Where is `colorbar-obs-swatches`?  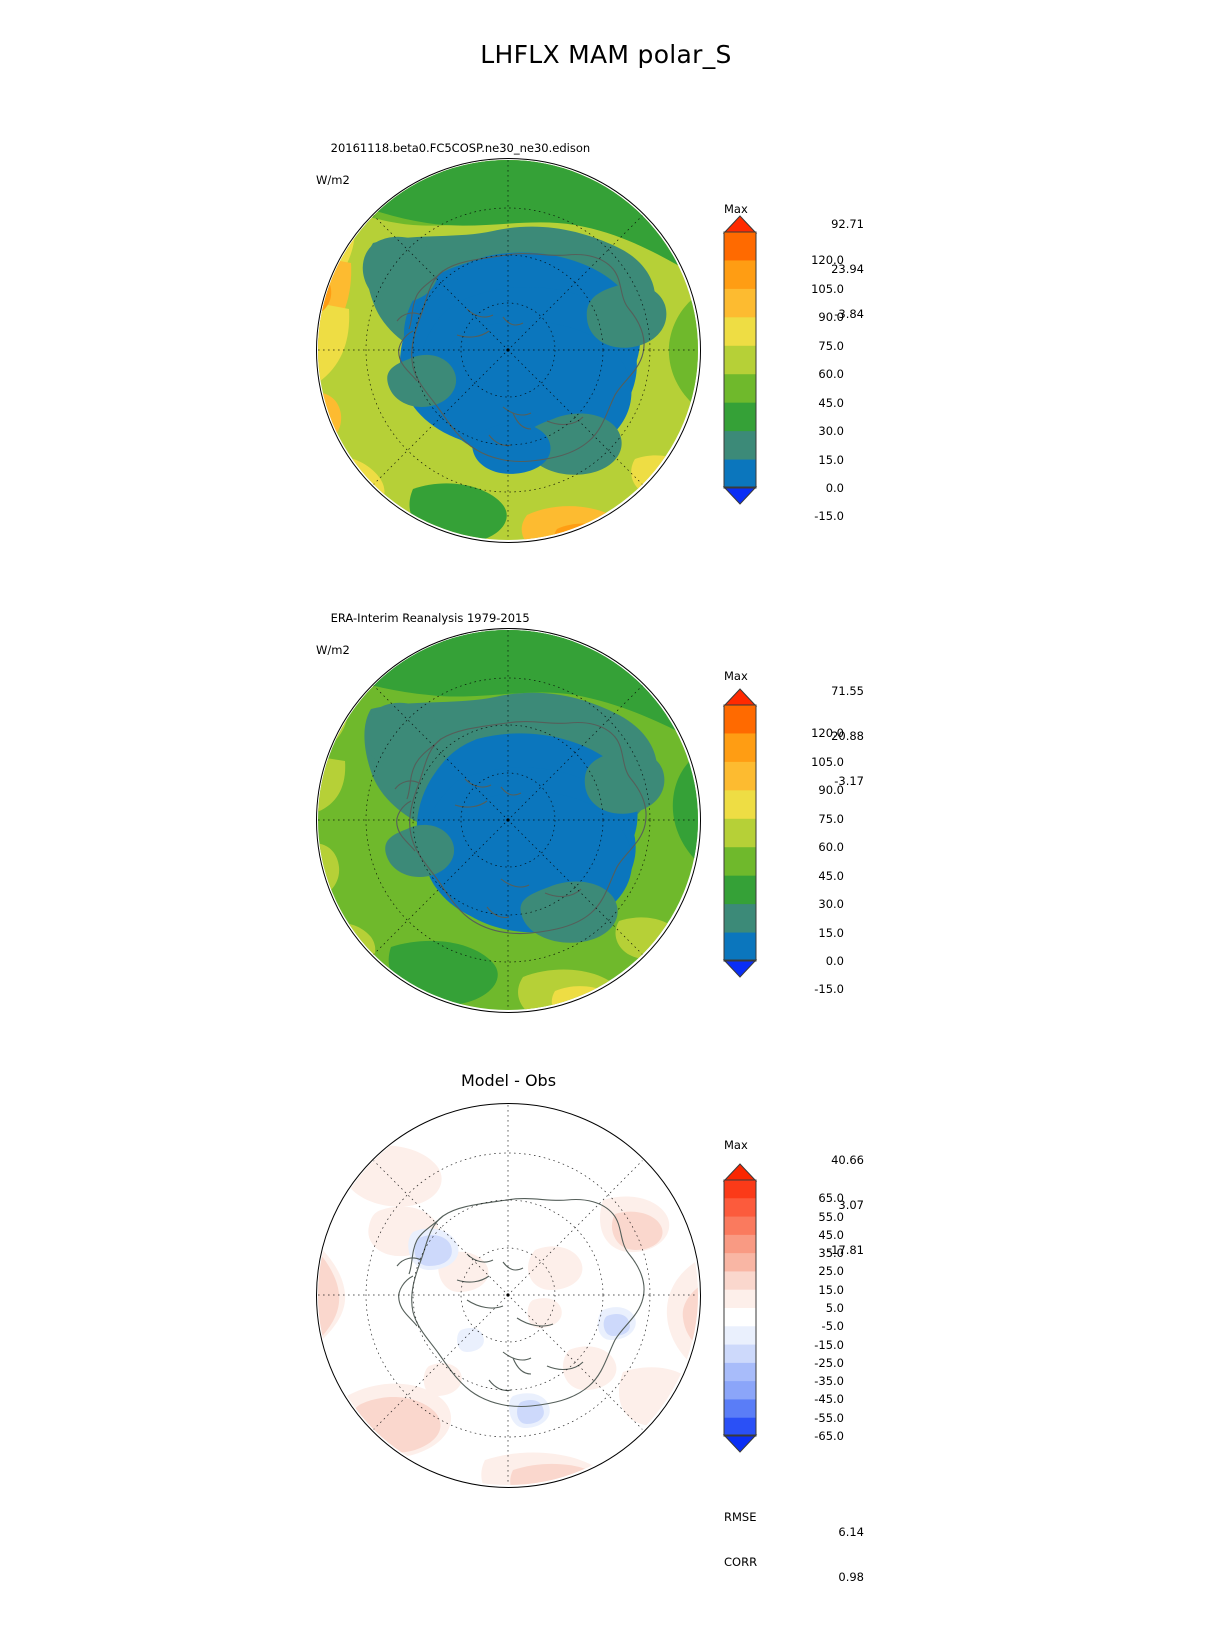 colorbar-obs-swatches is located at coordinates (740, 833).